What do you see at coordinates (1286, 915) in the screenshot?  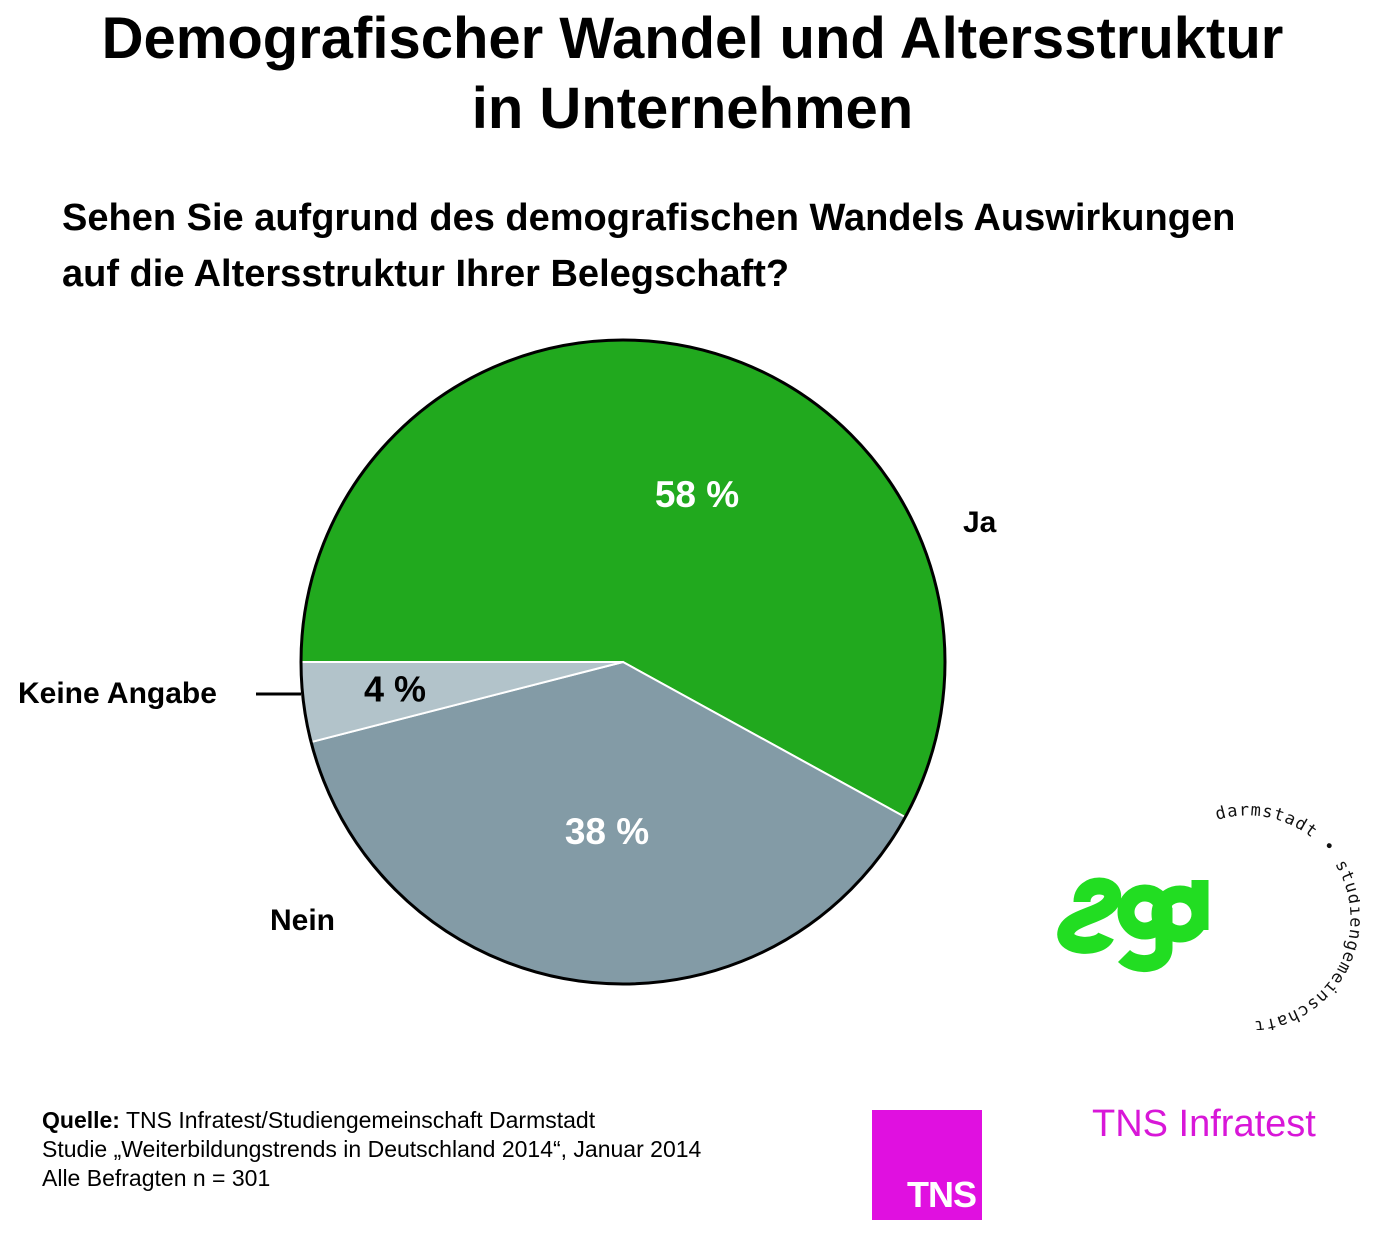 I see `svg-text:darmstadt • studiengemeinschaf: darmstadt • studiengemeinschaft` at bounding box center [1286, 915].